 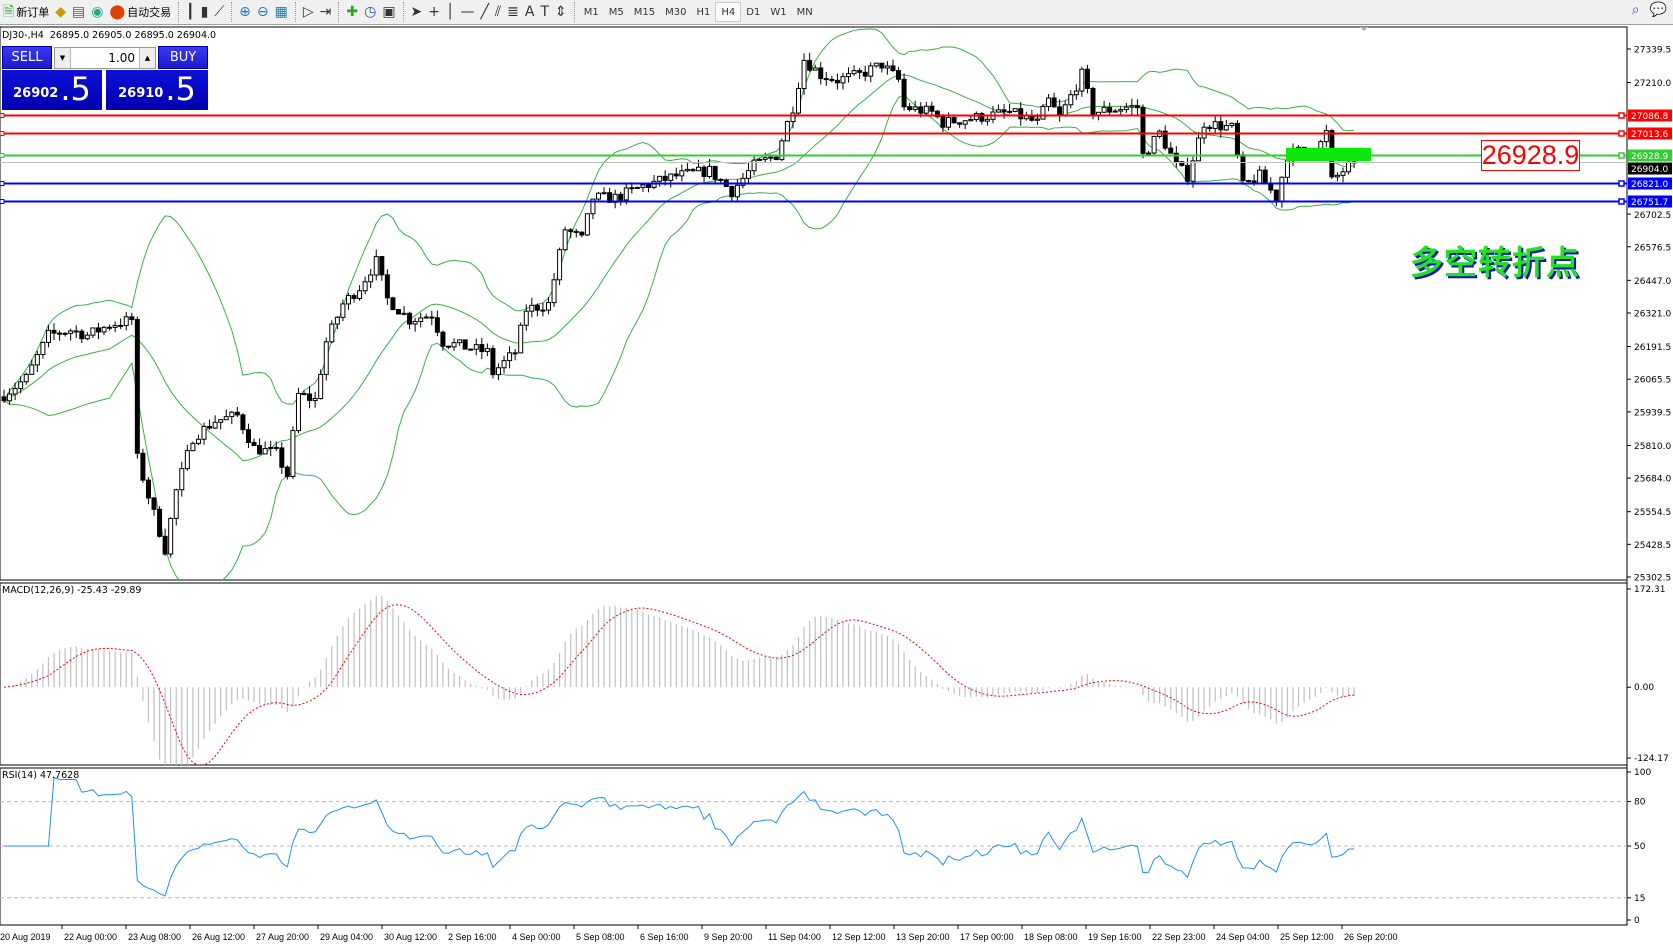 What do you see at coordinates (778, 12) in the screenshot?
I see `timeframe-w1: W1` at bounding box center [778, 12].